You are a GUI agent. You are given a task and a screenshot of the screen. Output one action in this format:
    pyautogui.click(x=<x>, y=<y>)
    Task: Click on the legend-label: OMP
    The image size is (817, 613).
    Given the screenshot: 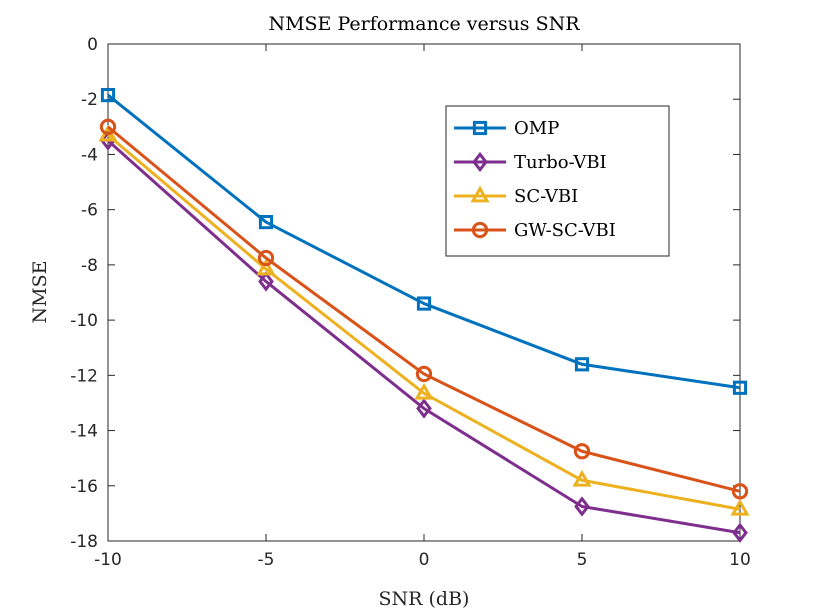 What is the action you would take?
    pyautogui.click(x=536, y=128)
    